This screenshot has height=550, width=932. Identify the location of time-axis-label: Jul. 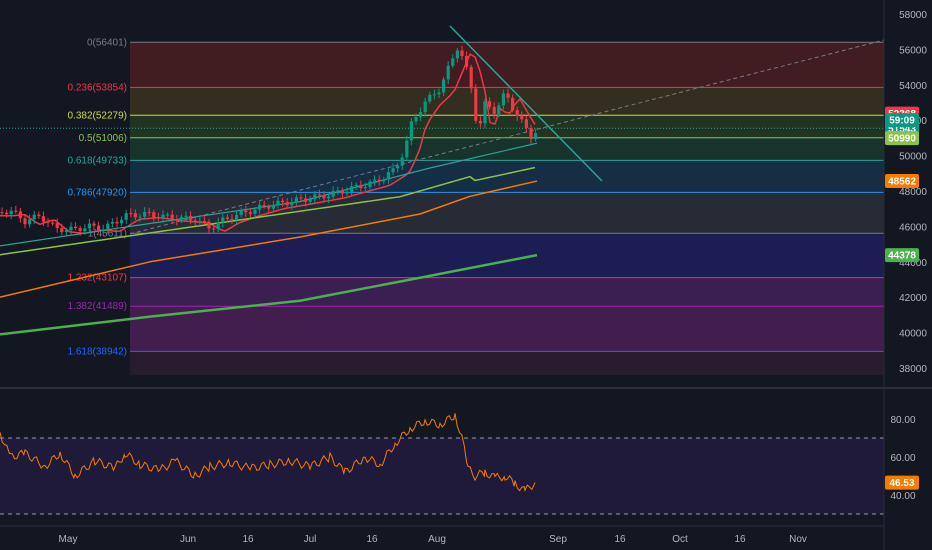
(310, 539).